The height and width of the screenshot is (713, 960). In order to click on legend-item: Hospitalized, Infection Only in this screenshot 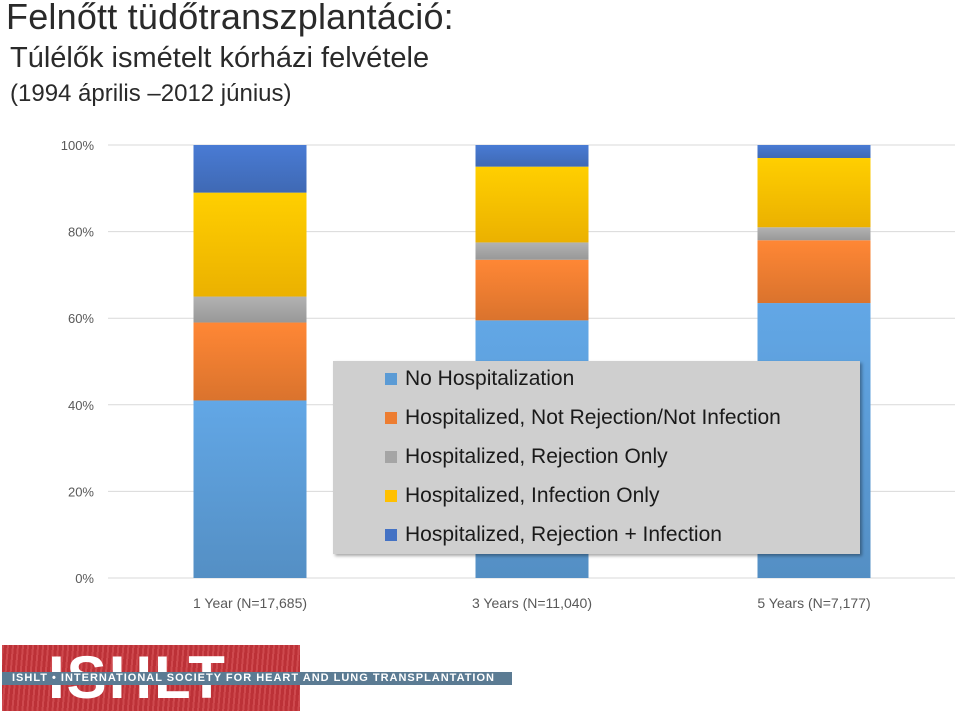, I will do `click(522, 496)`.